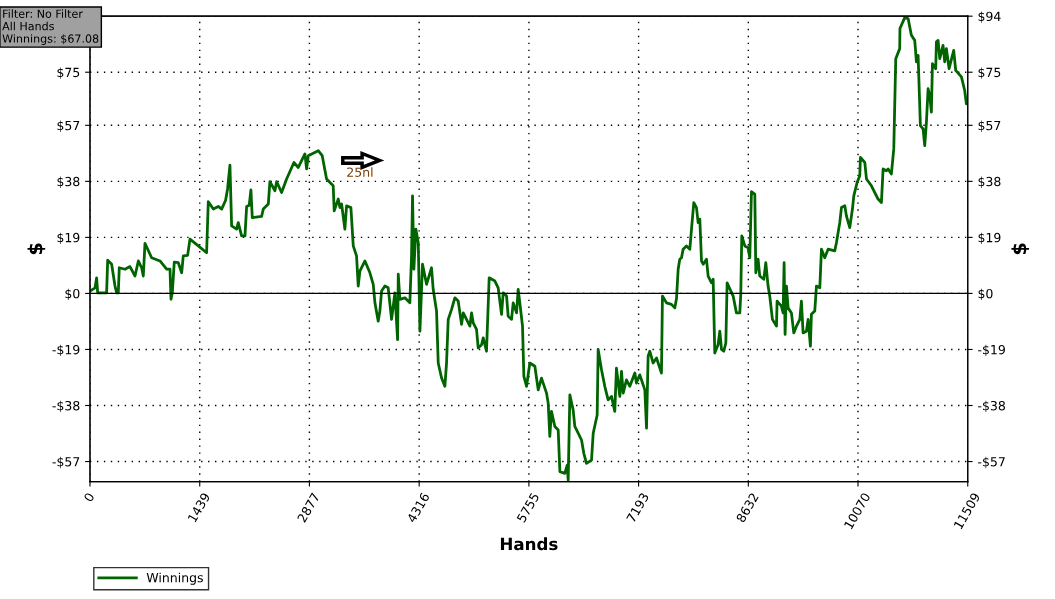 This screenshot has height=599, width=1055. Describe the element at coordinates (66, 350) in the screenshot. I see `y-tick-label: -$19` at that location.